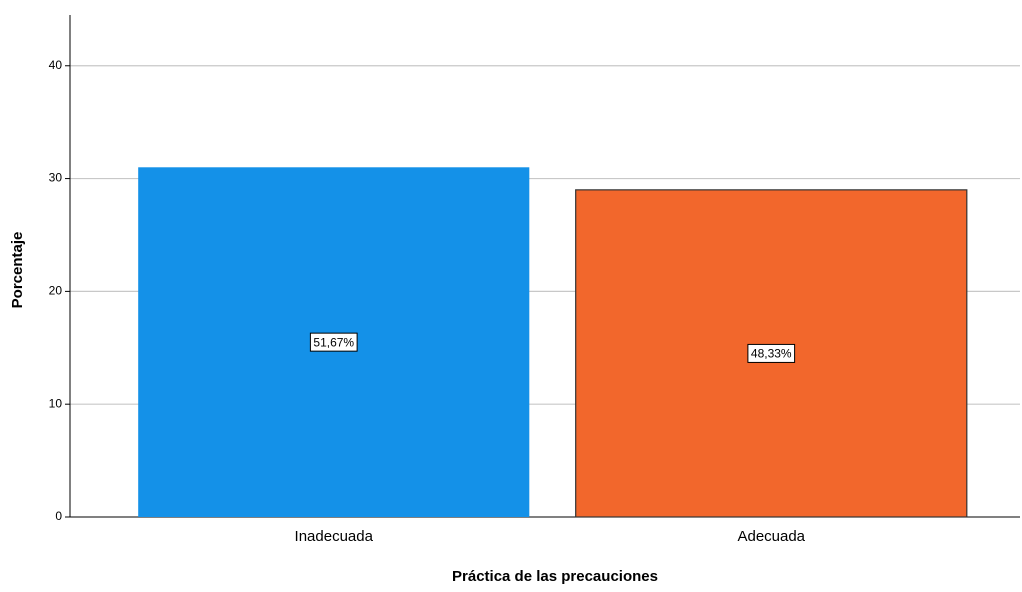  Describe the element at coordinates (56, 178) in the screenshot. I see `y-tick-label: 30` at that location.